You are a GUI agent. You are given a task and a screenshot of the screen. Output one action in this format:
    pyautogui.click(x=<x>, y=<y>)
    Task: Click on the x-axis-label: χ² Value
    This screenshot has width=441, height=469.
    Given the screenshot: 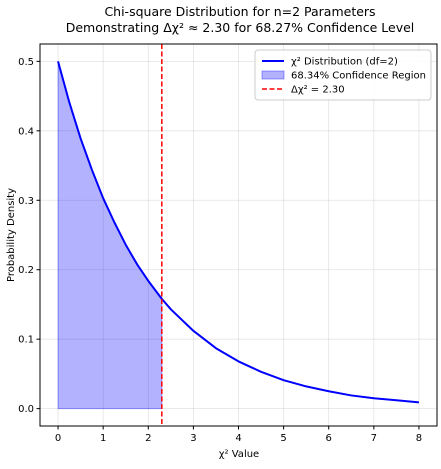 What is the action you would take?
    pyautogui.click(x=239, y=454)
    